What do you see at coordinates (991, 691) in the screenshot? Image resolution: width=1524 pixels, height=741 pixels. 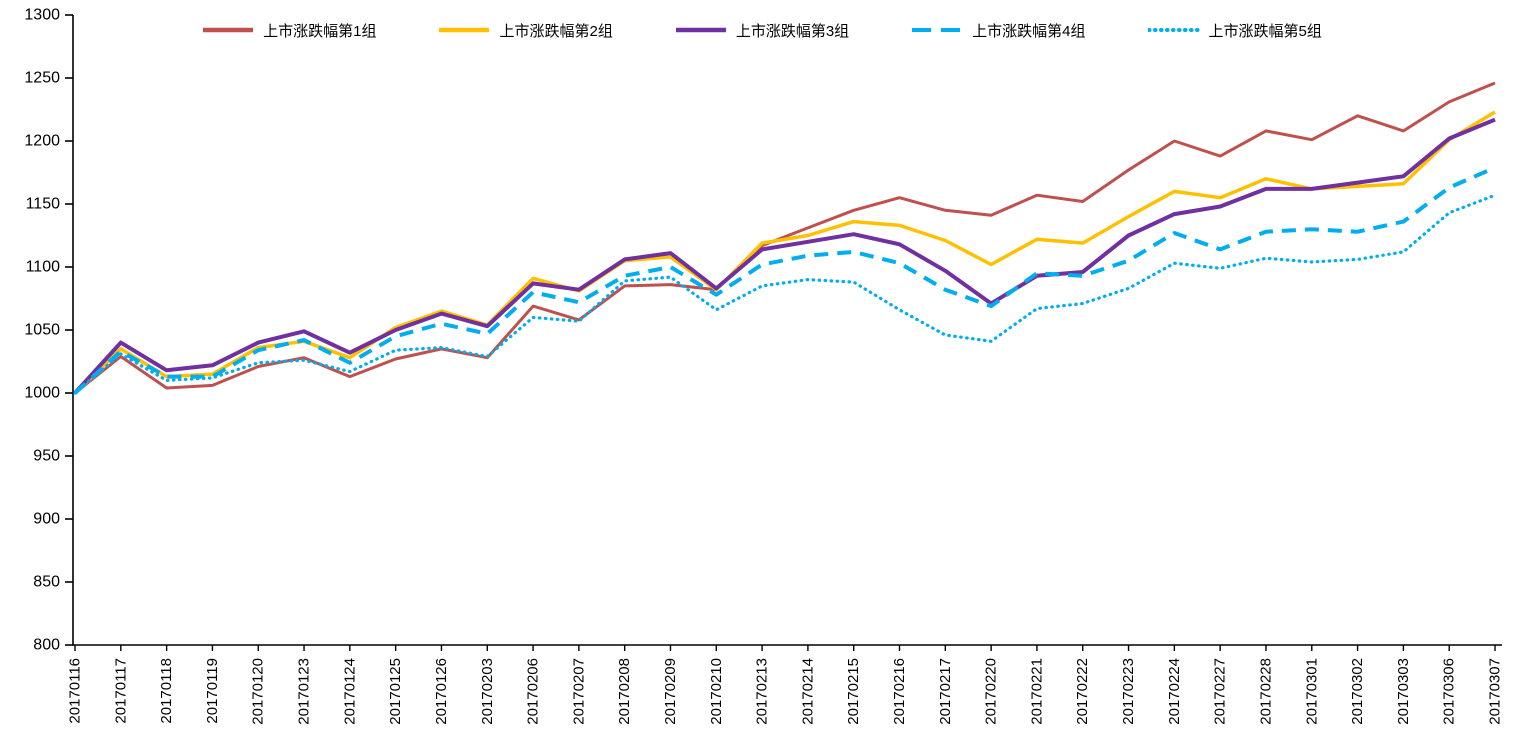 I see `x-tick-label: 20170220` at bounding box center [991, 691].